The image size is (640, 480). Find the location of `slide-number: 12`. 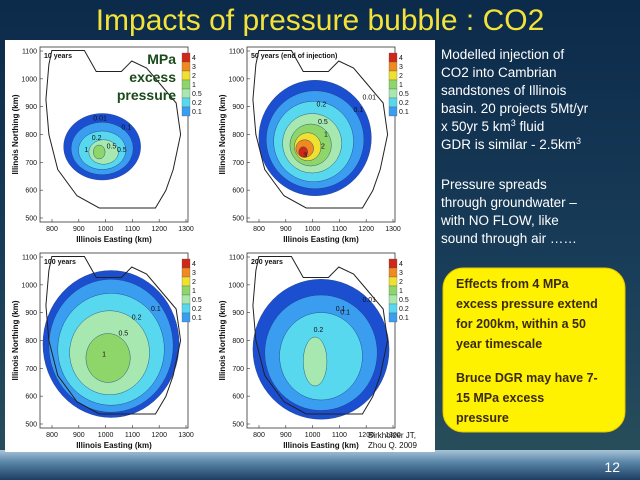

slide-number: 12 is located at coordinates (612, 467).